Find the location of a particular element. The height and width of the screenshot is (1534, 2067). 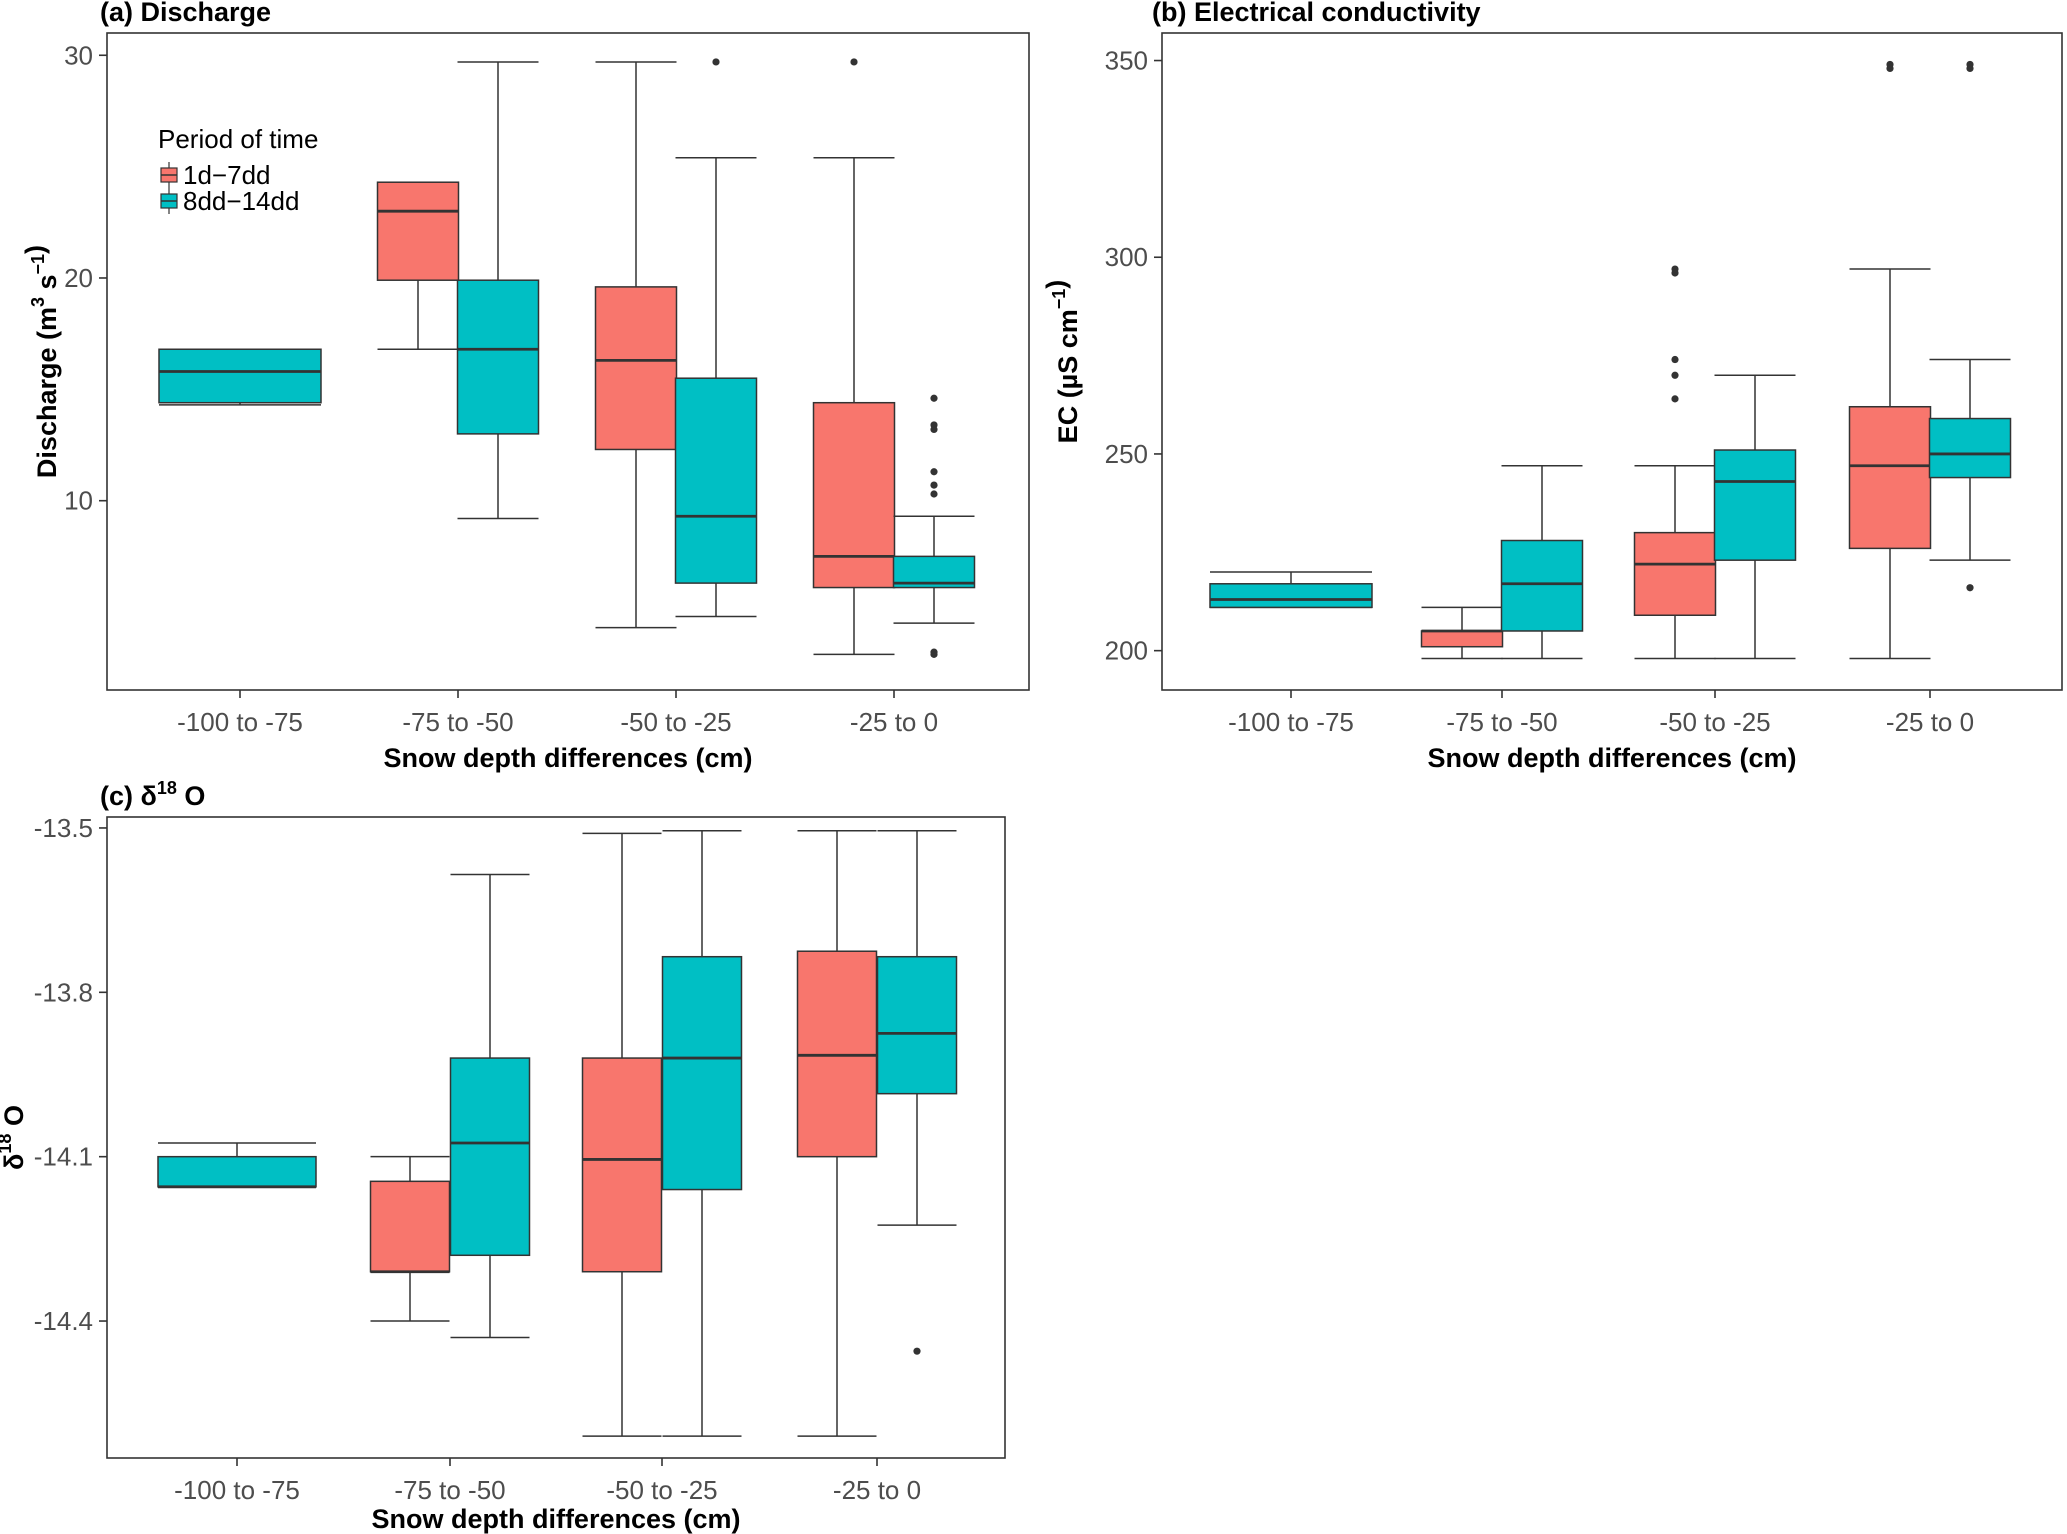

legend-item: 8dd−14dd is located at coordinates (229, 201).